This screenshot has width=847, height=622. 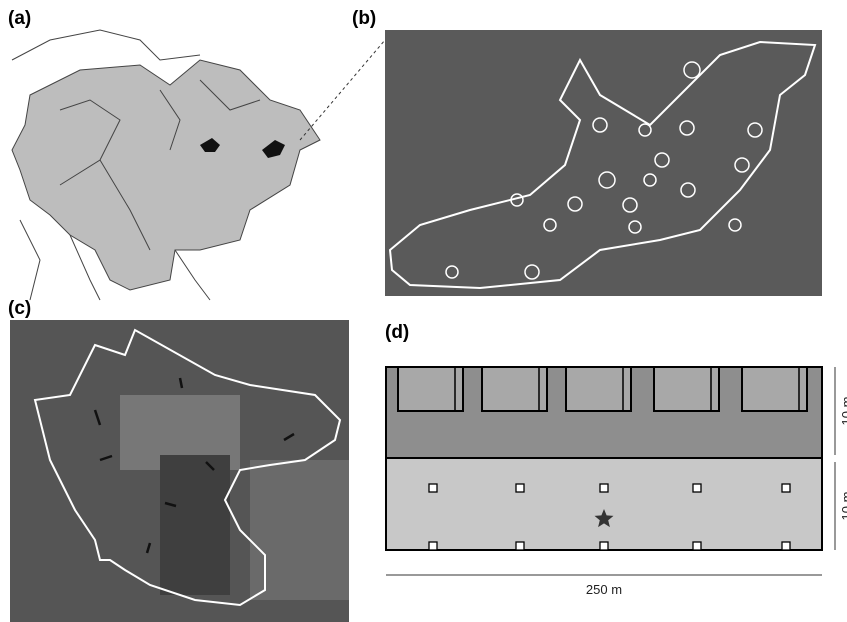 I want to click on subplot-edges, so click(x=627, y=389).